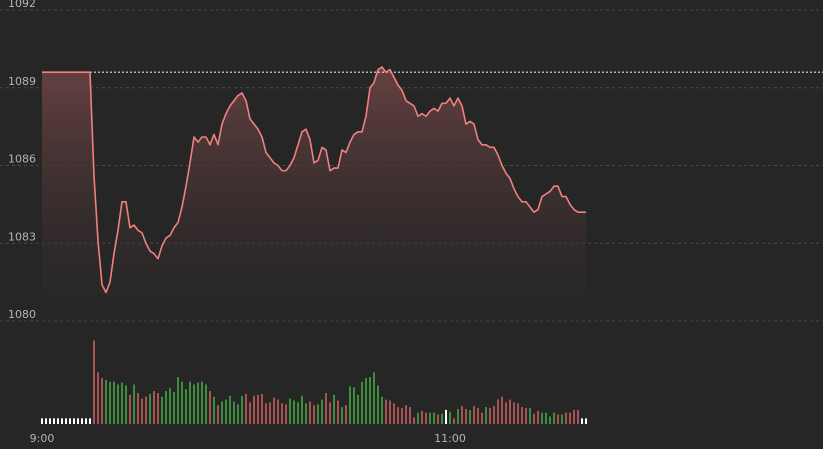  What do you see at coordinates (22, 159) in the screenshot?
I see `y-tick-label: 1086` at bounding box center [22, 159].